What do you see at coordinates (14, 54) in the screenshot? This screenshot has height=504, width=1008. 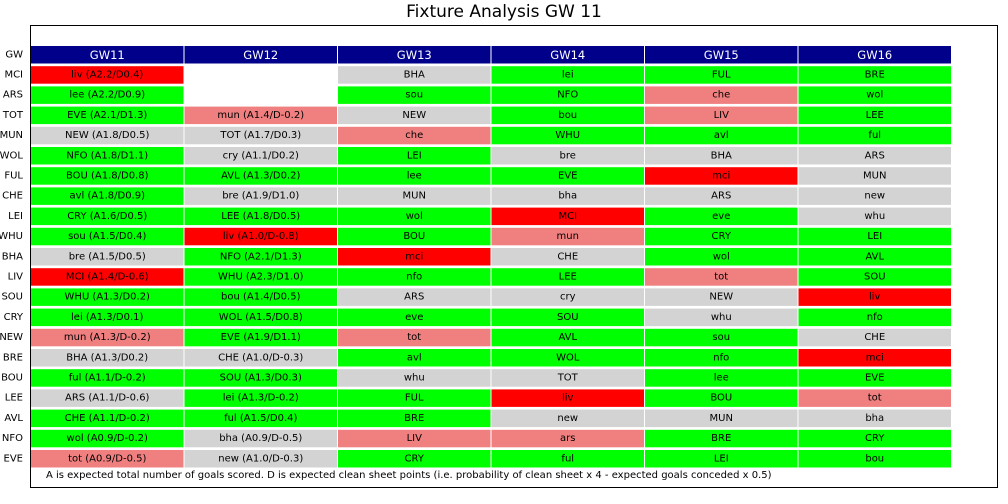 I see `row-header-label: GW` at bounding box center [14, 54].